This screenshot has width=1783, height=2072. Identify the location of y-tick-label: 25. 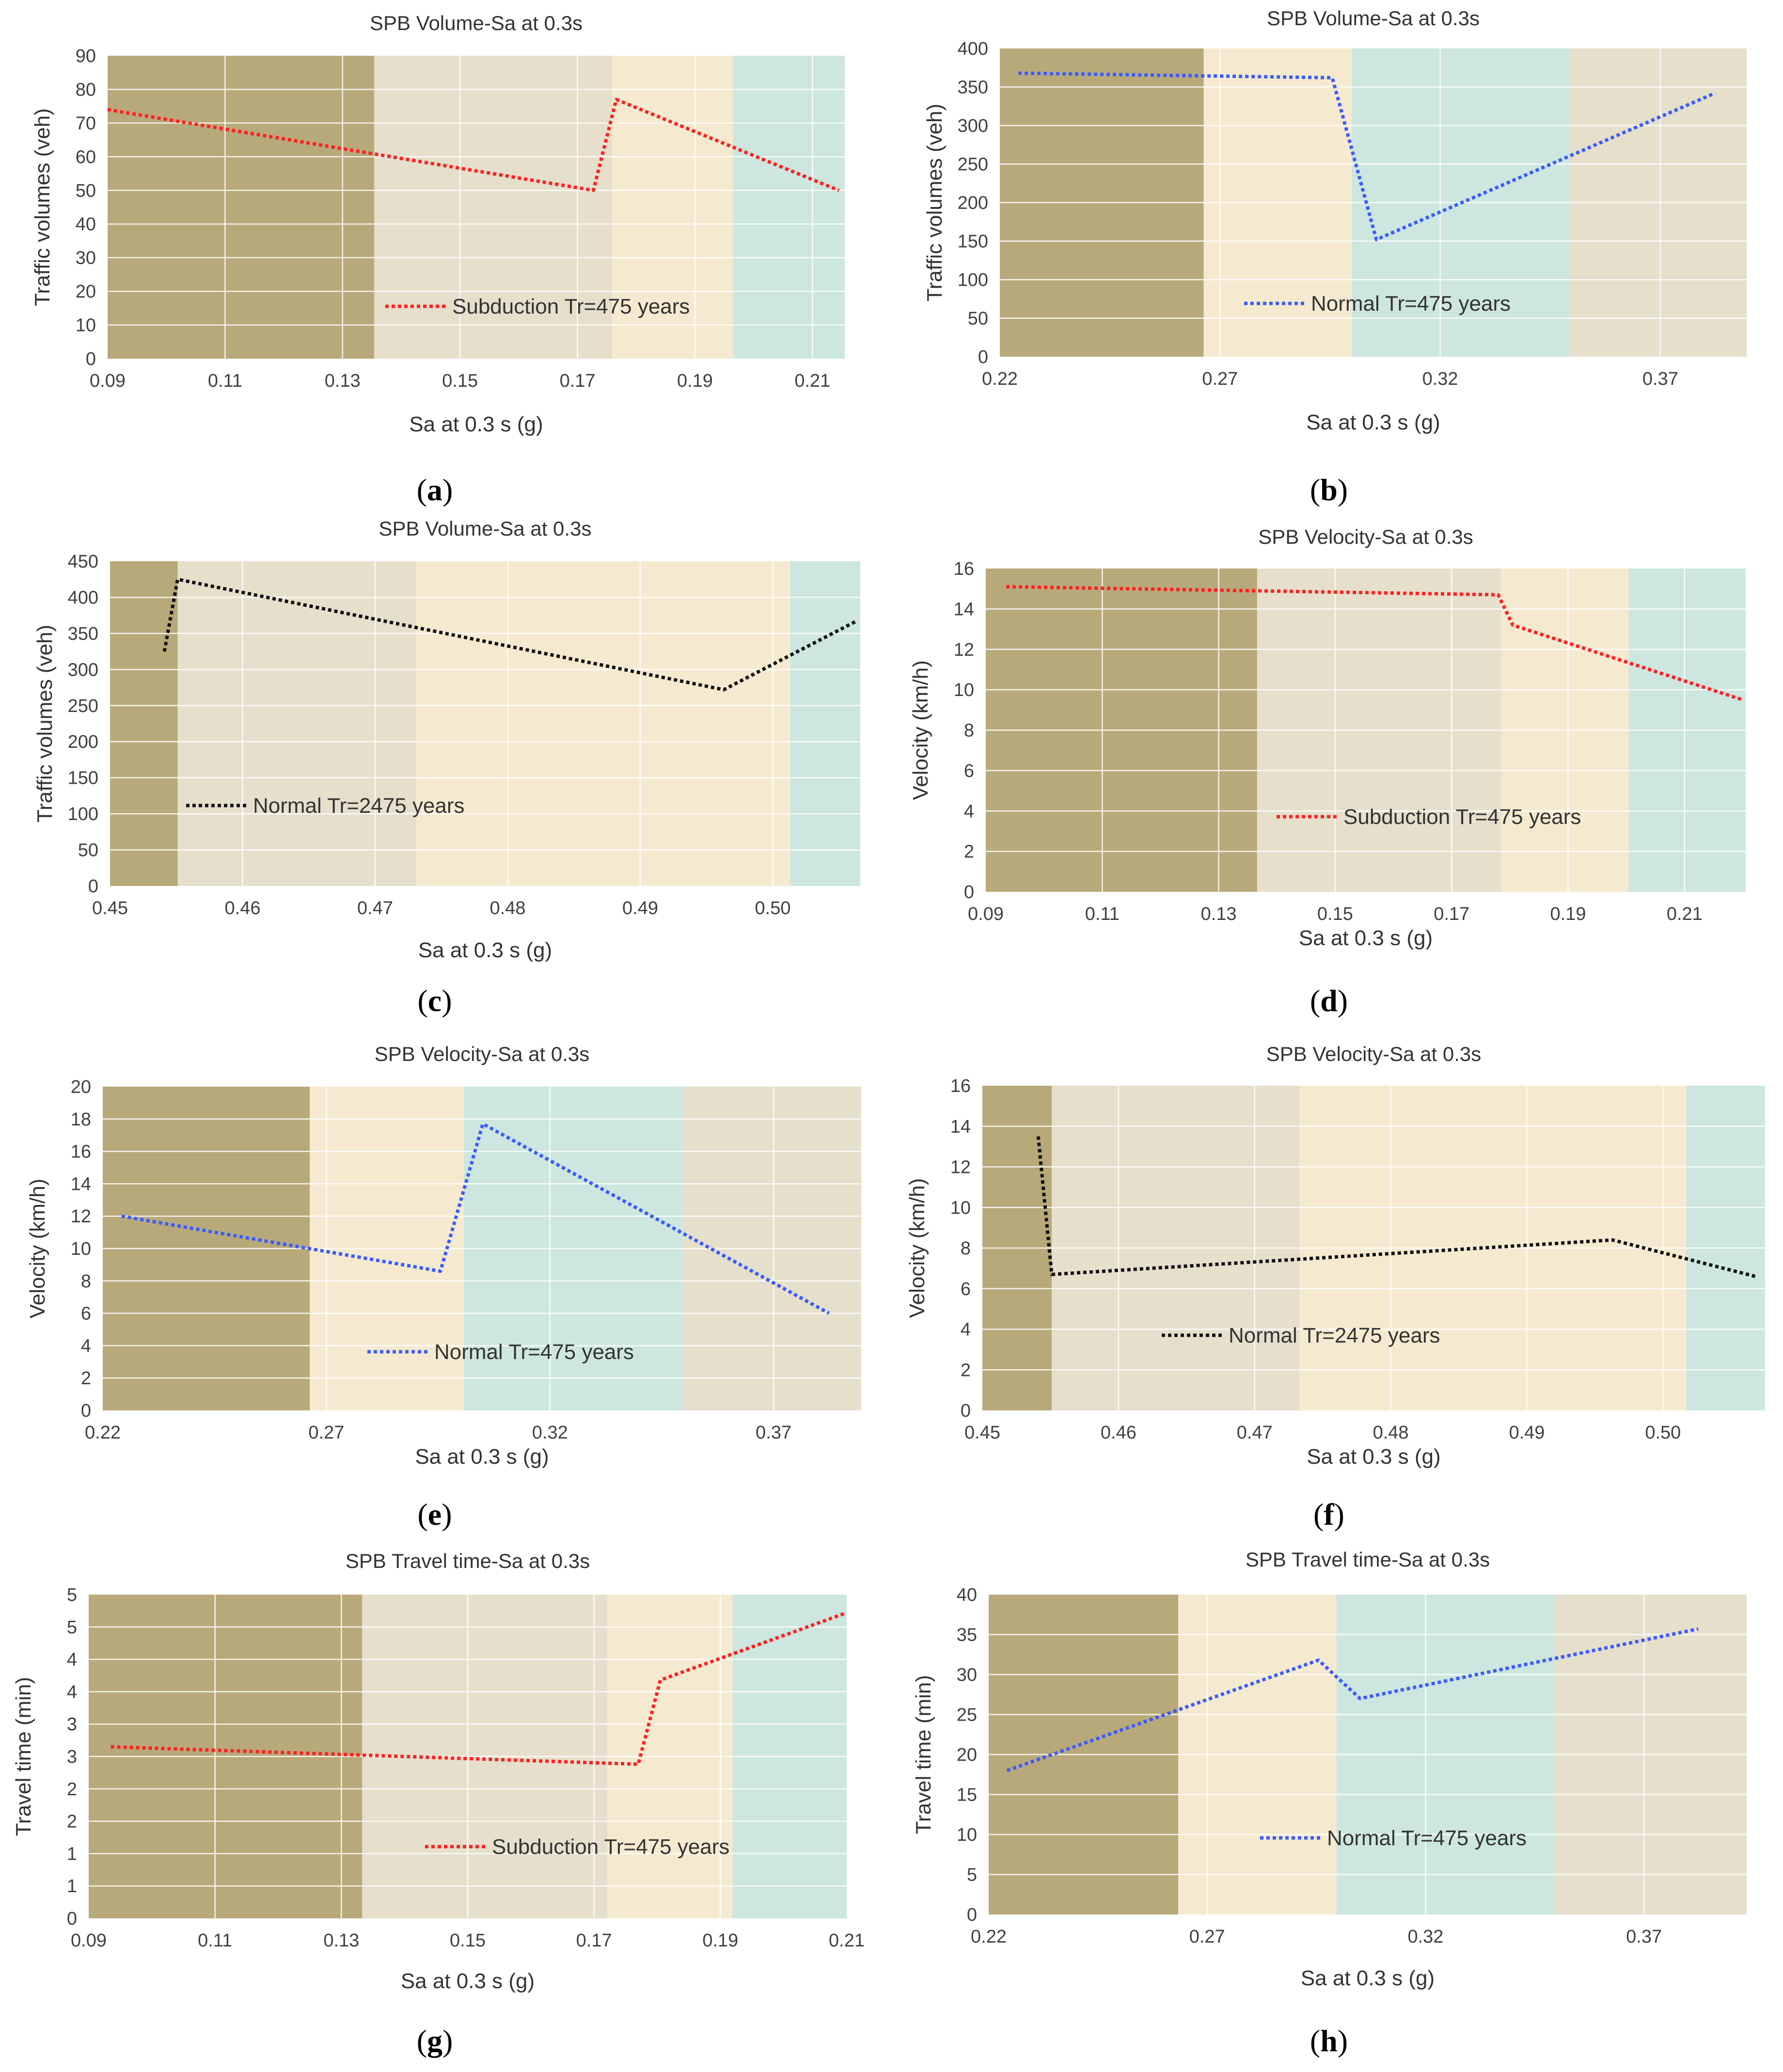
(967, 1715).